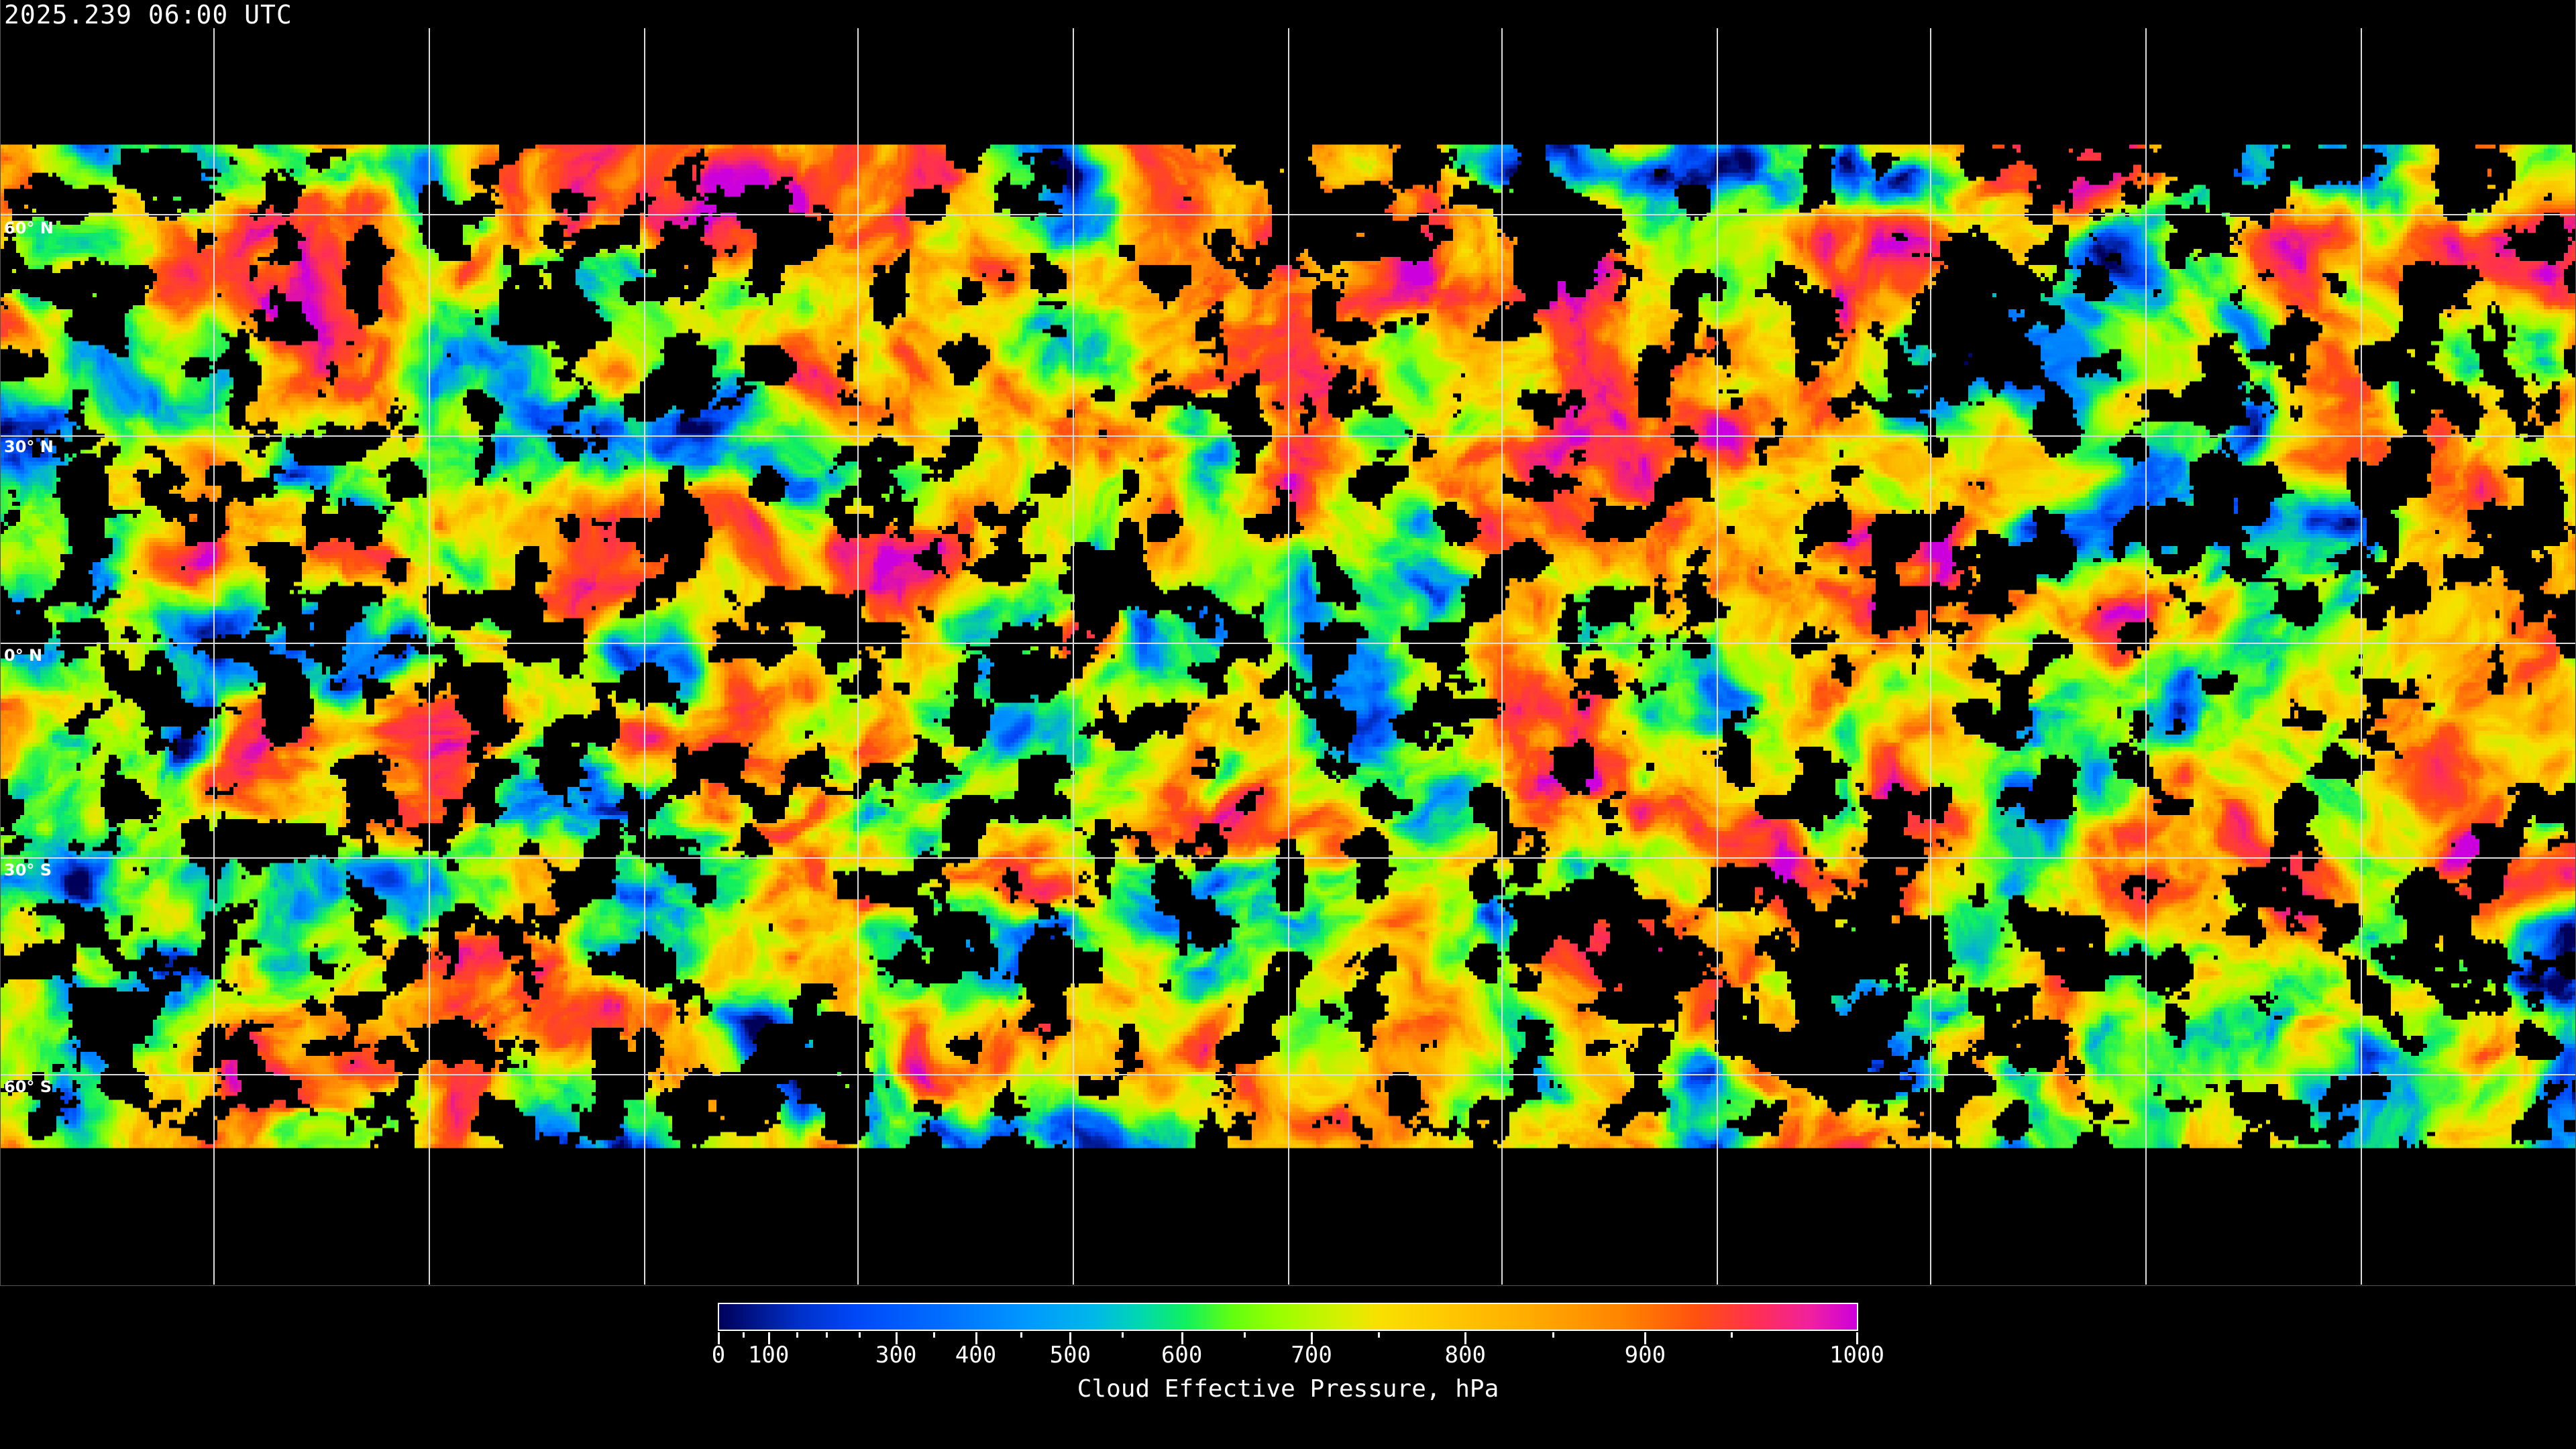 Image resolution: width=2576 pixels, height=1449 pixels. What do you see at coordinates (29, 446) in the screenshot?
I see `lat-label-30n: 30° N` at bounding box center [29, 446].